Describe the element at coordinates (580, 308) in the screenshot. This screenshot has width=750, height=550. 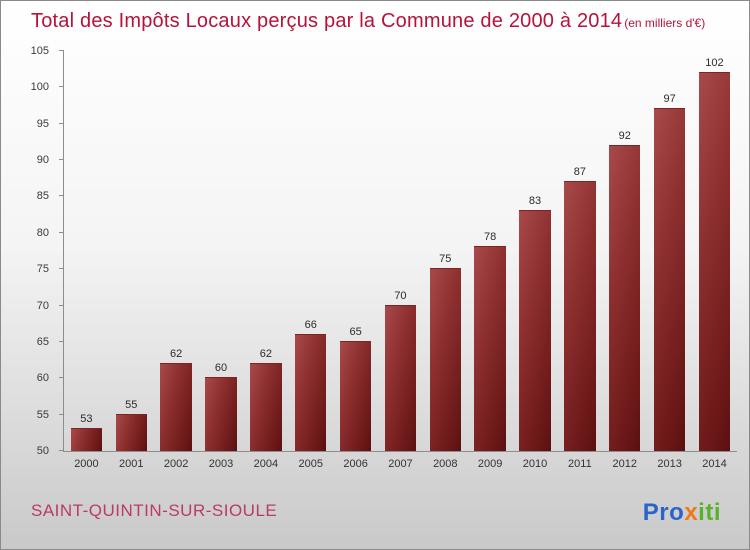
I see `bar-2011: 87` at that location.